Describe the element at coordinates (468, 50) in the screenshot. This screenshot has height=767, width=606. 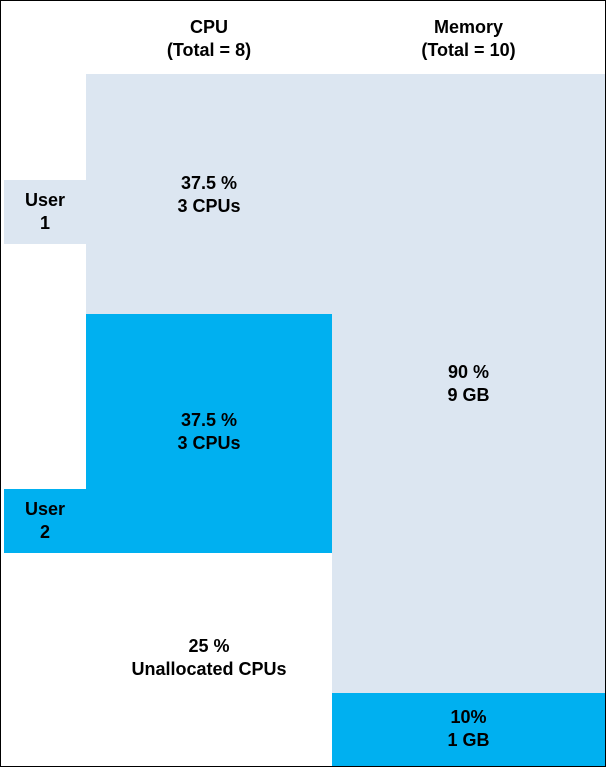
I see `memory-header-total: (Total = 10)` at that location.